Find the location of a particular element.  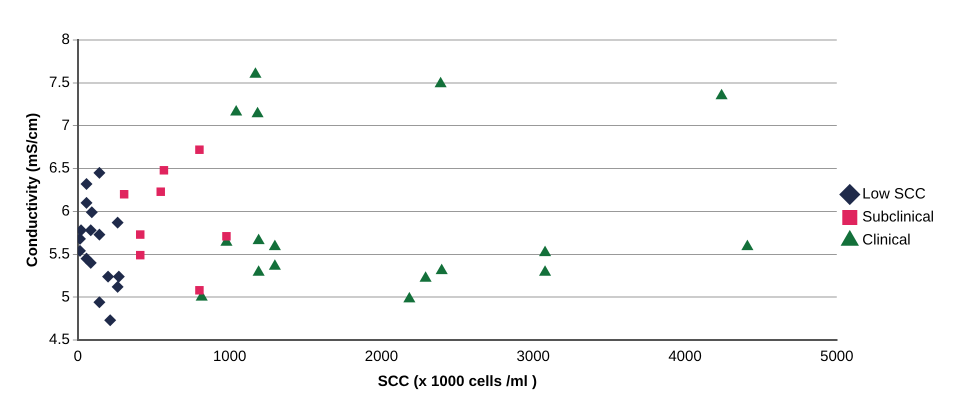

y-tick-label: 6.5 is located at coordinates (59, 168).